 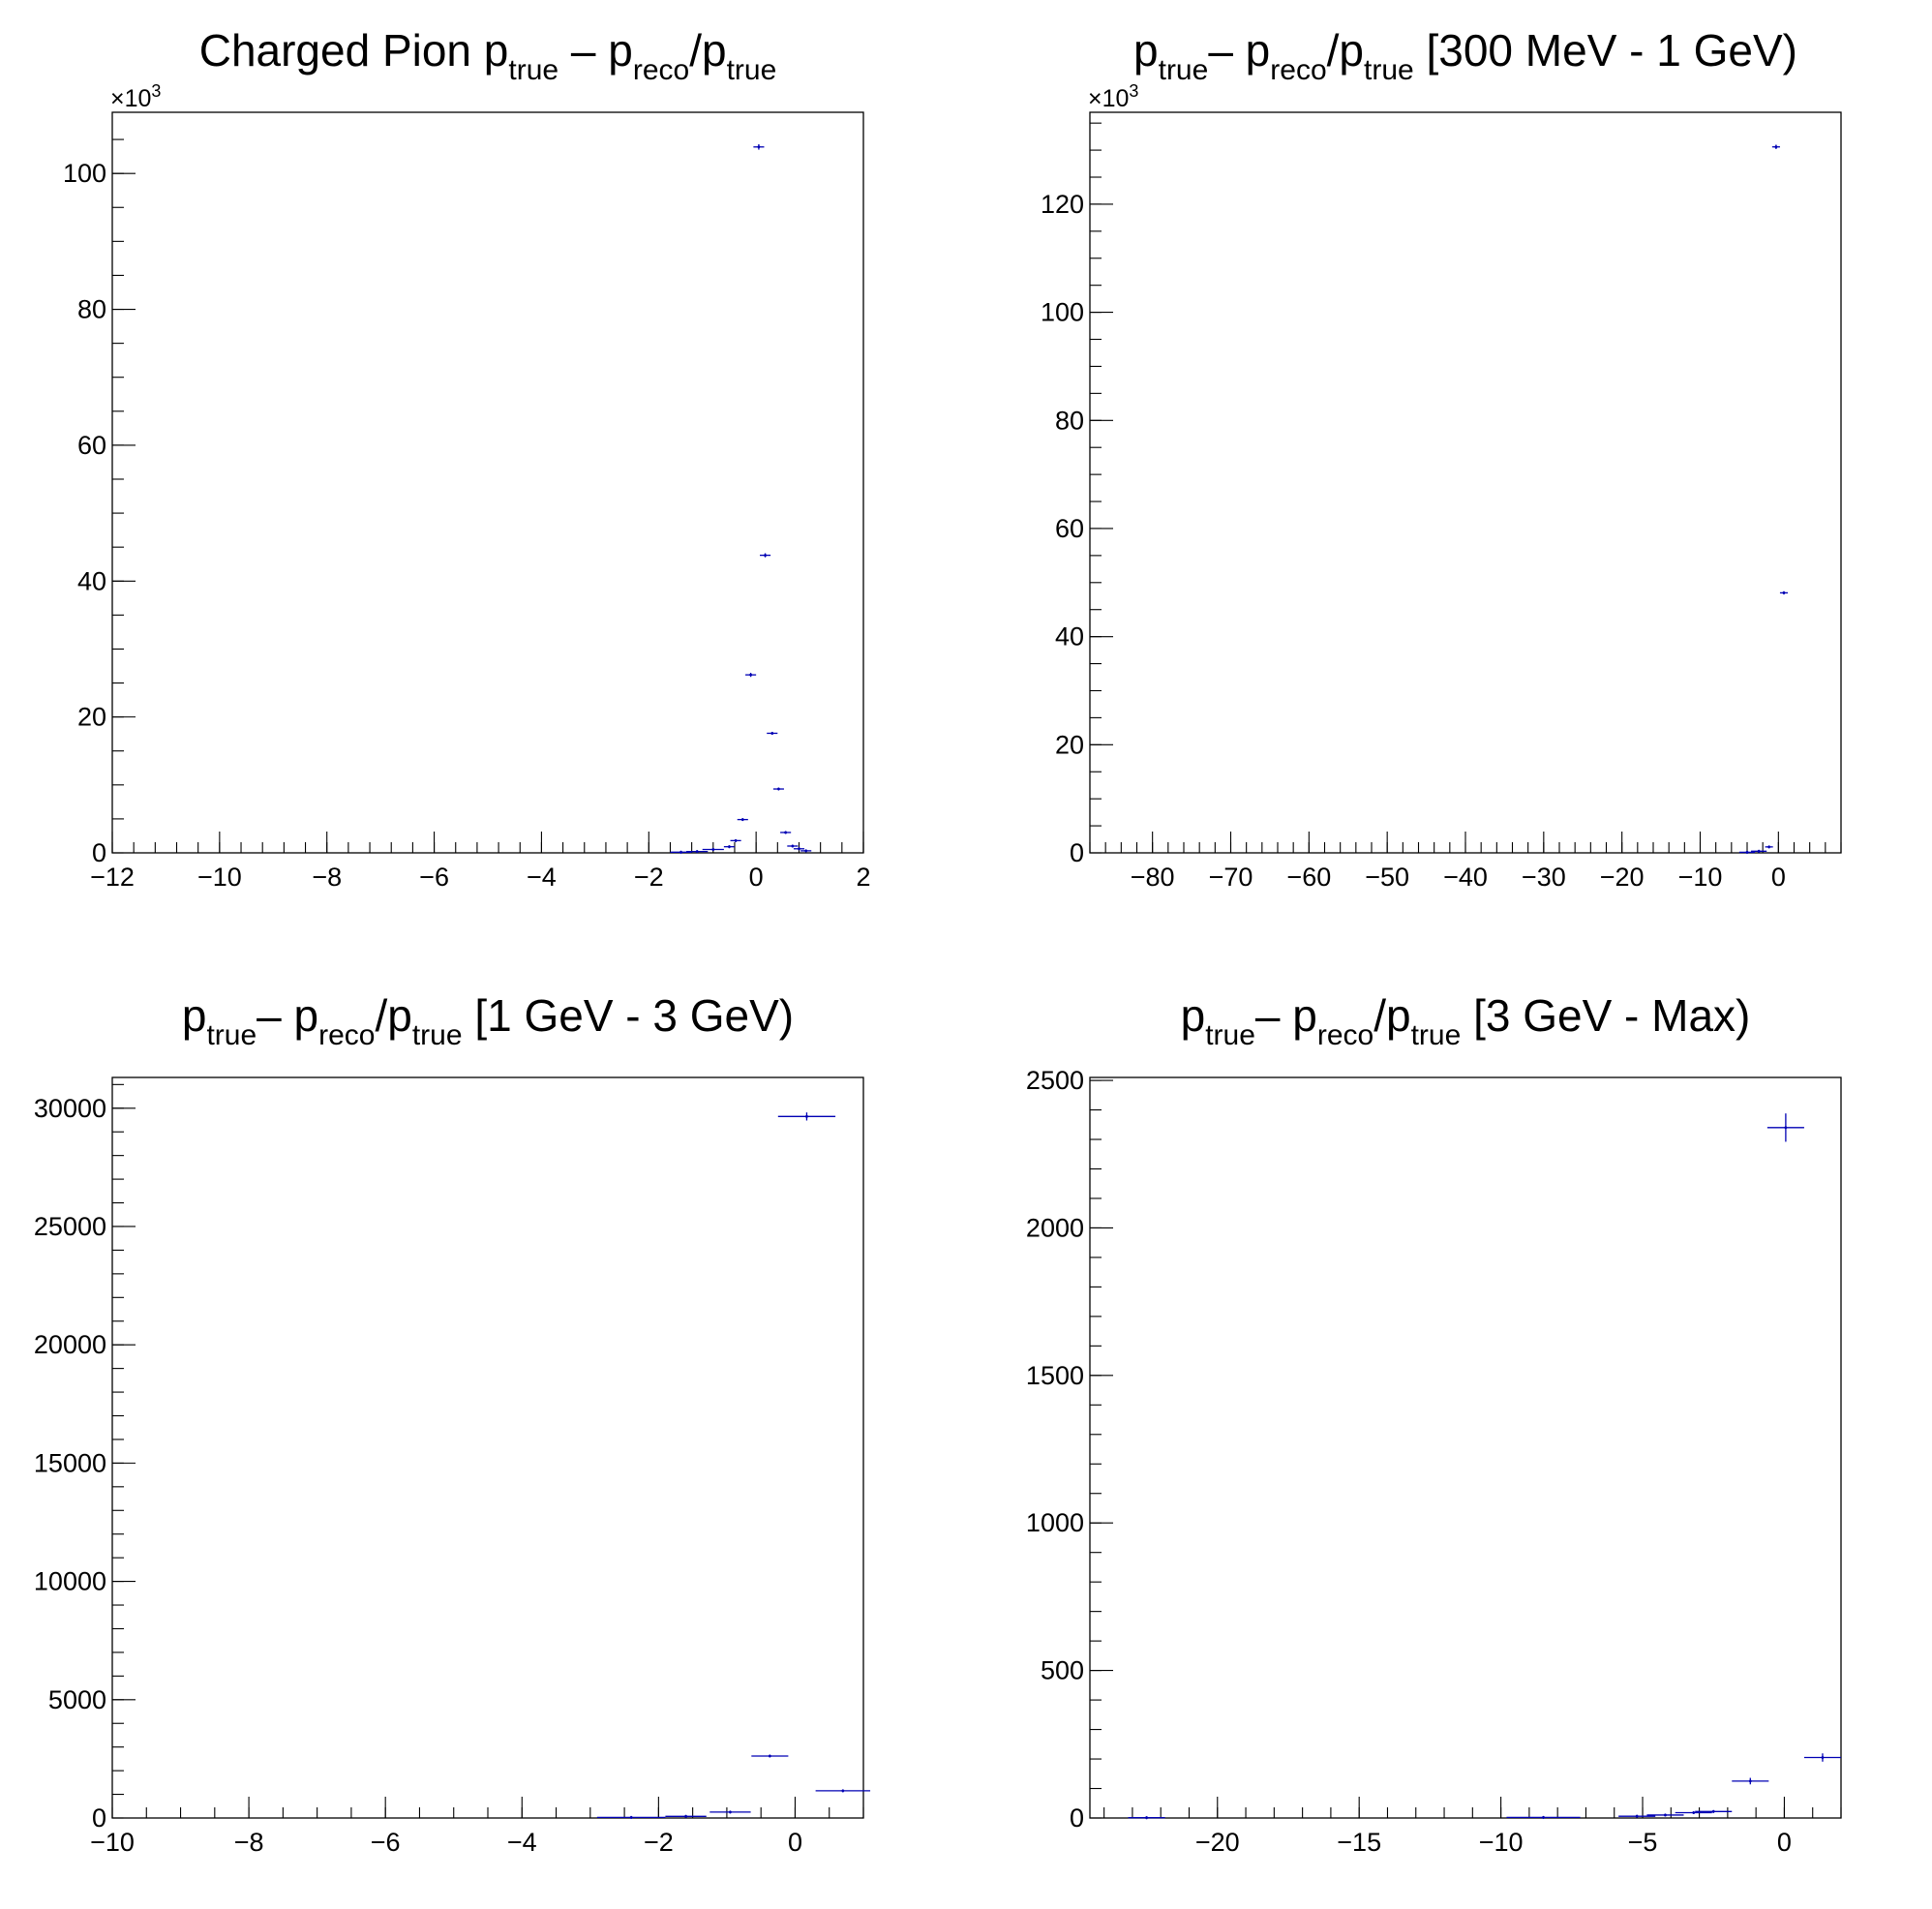 I want to click on title-segment: [300 MeV - 1 GeV), so click(x=1605, y=50).